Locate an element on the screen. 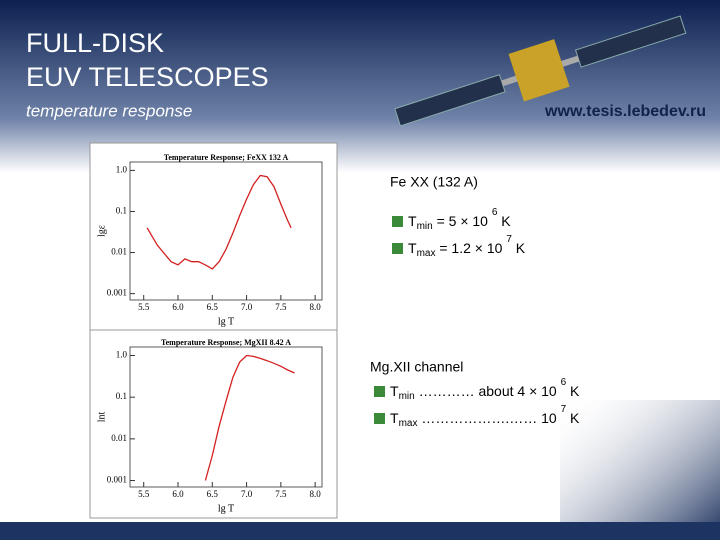 The width and height of the screenshot is (720, 545). chart-title: Temperature Response; FeXX 132 A is located at coordinates (226, 157).